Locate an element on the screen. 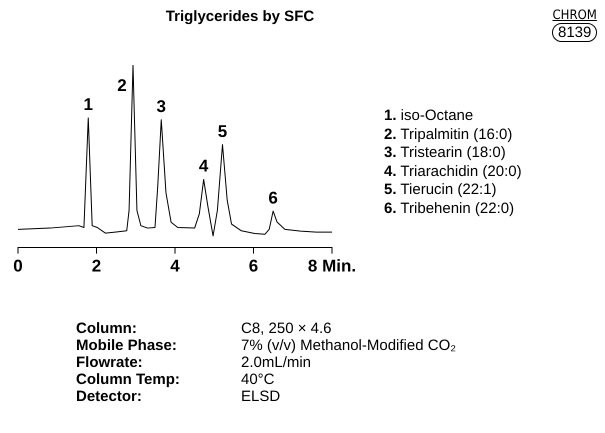 The height and width of the screenshot is (433, 605). text: 4. Triarachidin (20:0) is located at coordinates (453, 171).